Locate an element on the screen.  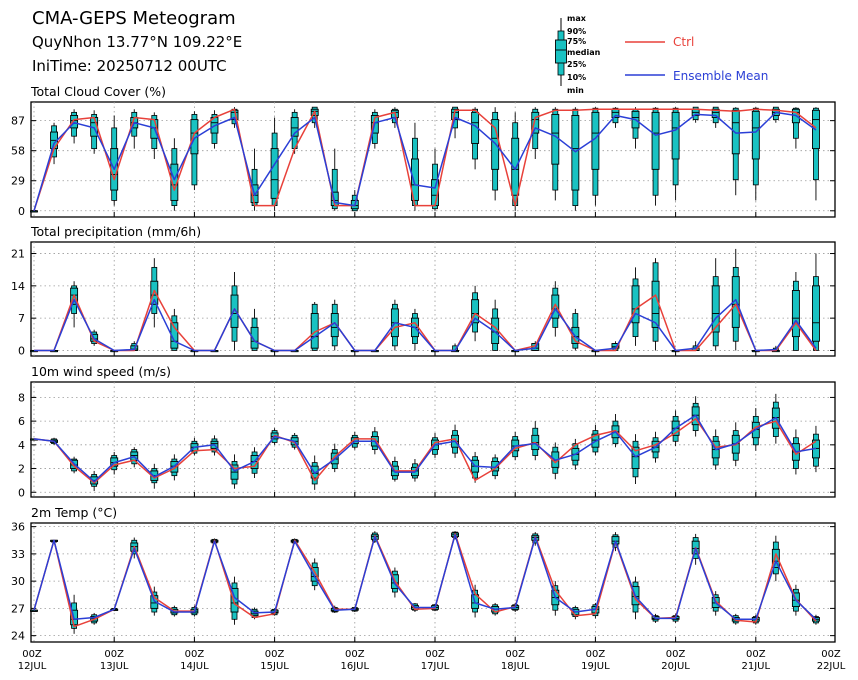
legend-box-label: max is located at coordinates (577, 18).